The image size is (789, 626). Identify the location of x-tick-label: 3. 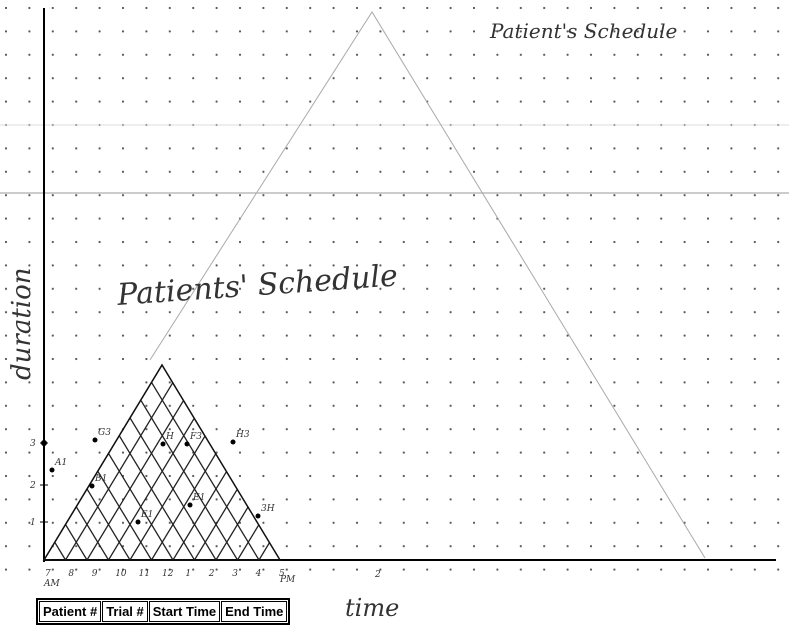
(235, 574).